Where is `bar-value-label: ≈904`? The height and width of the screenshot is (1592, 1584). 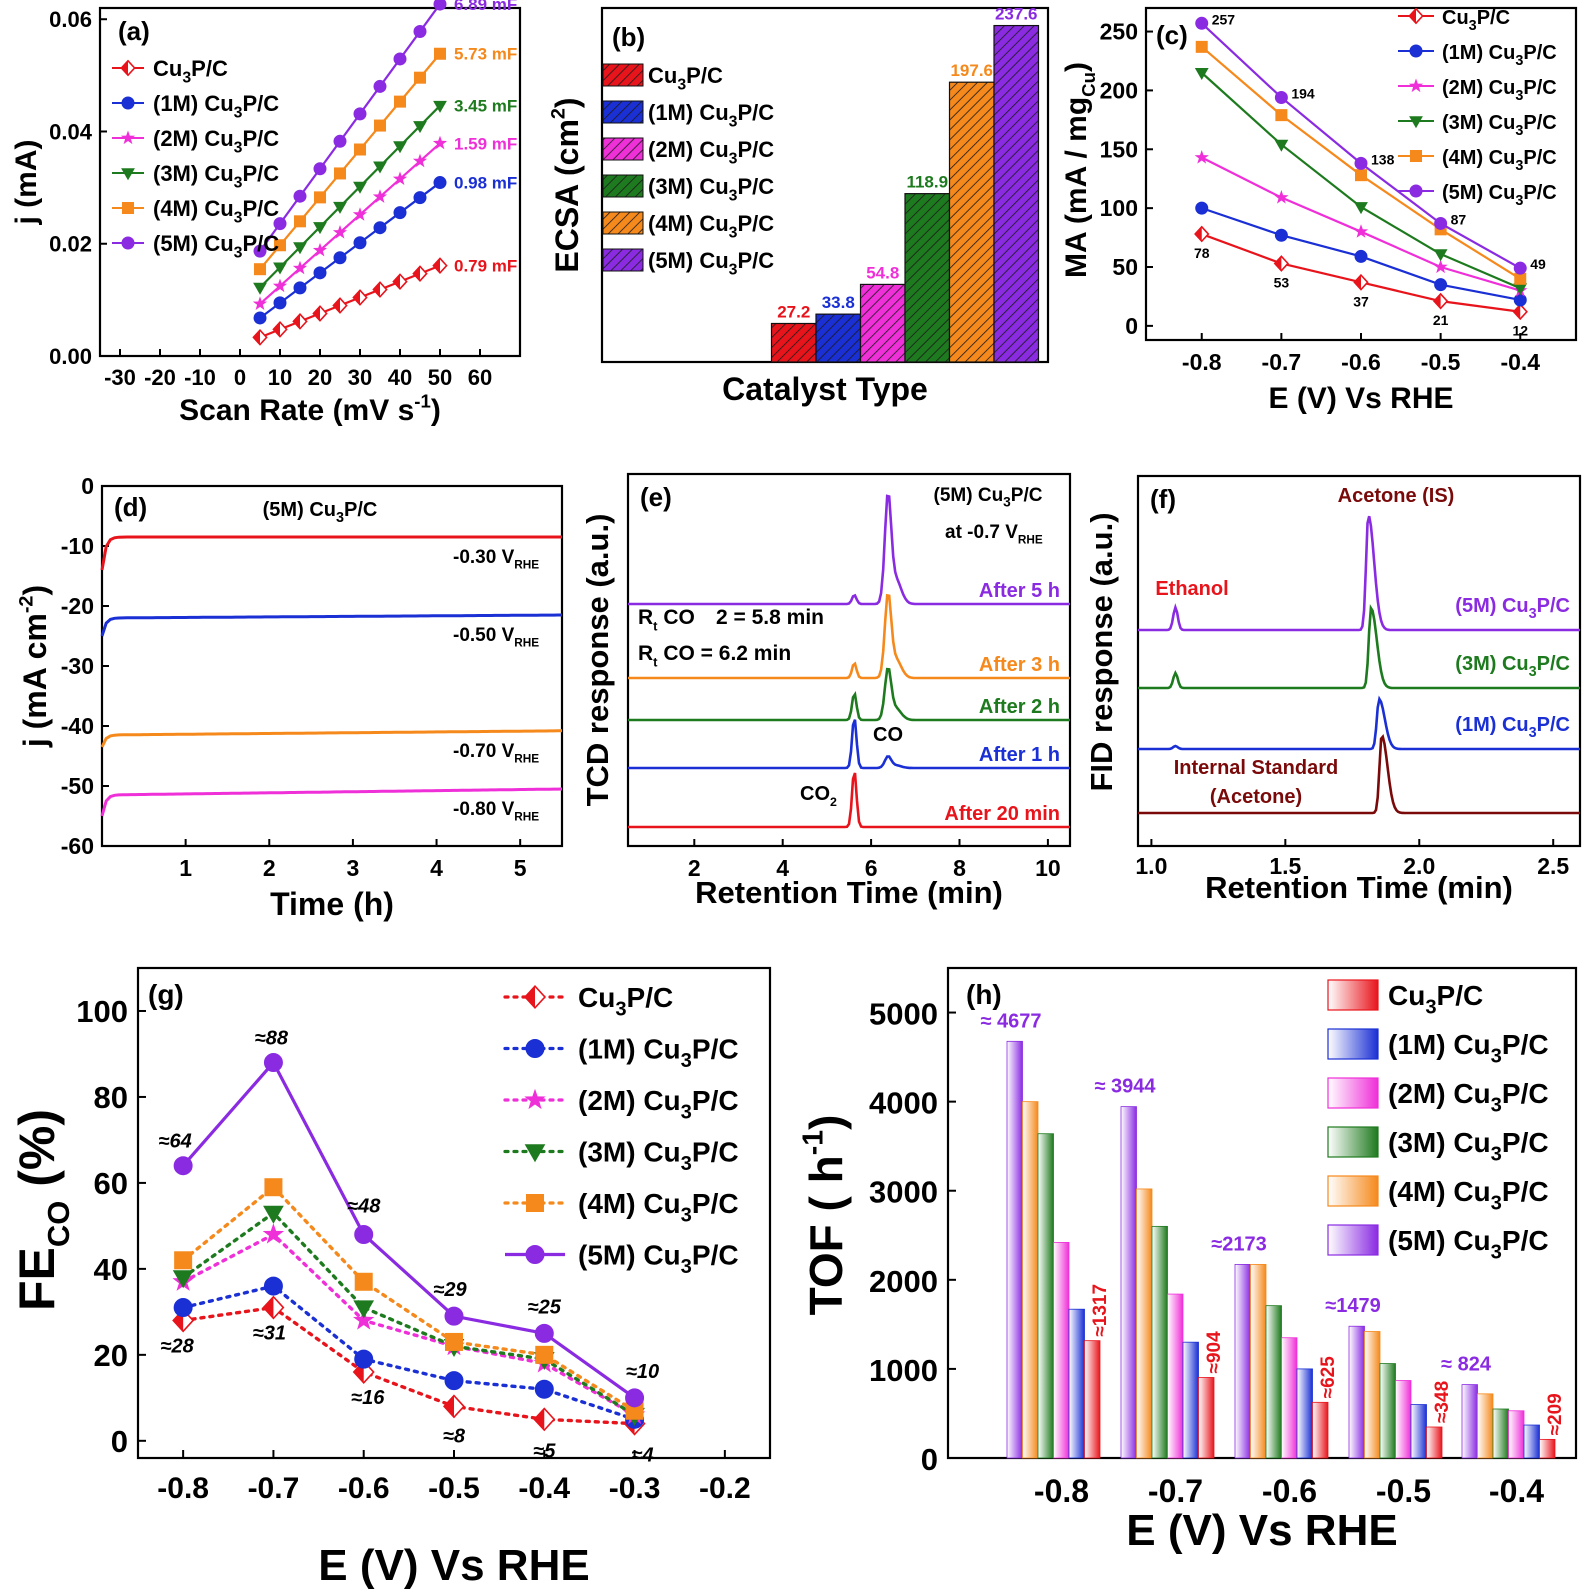 bar-value-label: ≈904 is located at coordinates (1214, 1352).